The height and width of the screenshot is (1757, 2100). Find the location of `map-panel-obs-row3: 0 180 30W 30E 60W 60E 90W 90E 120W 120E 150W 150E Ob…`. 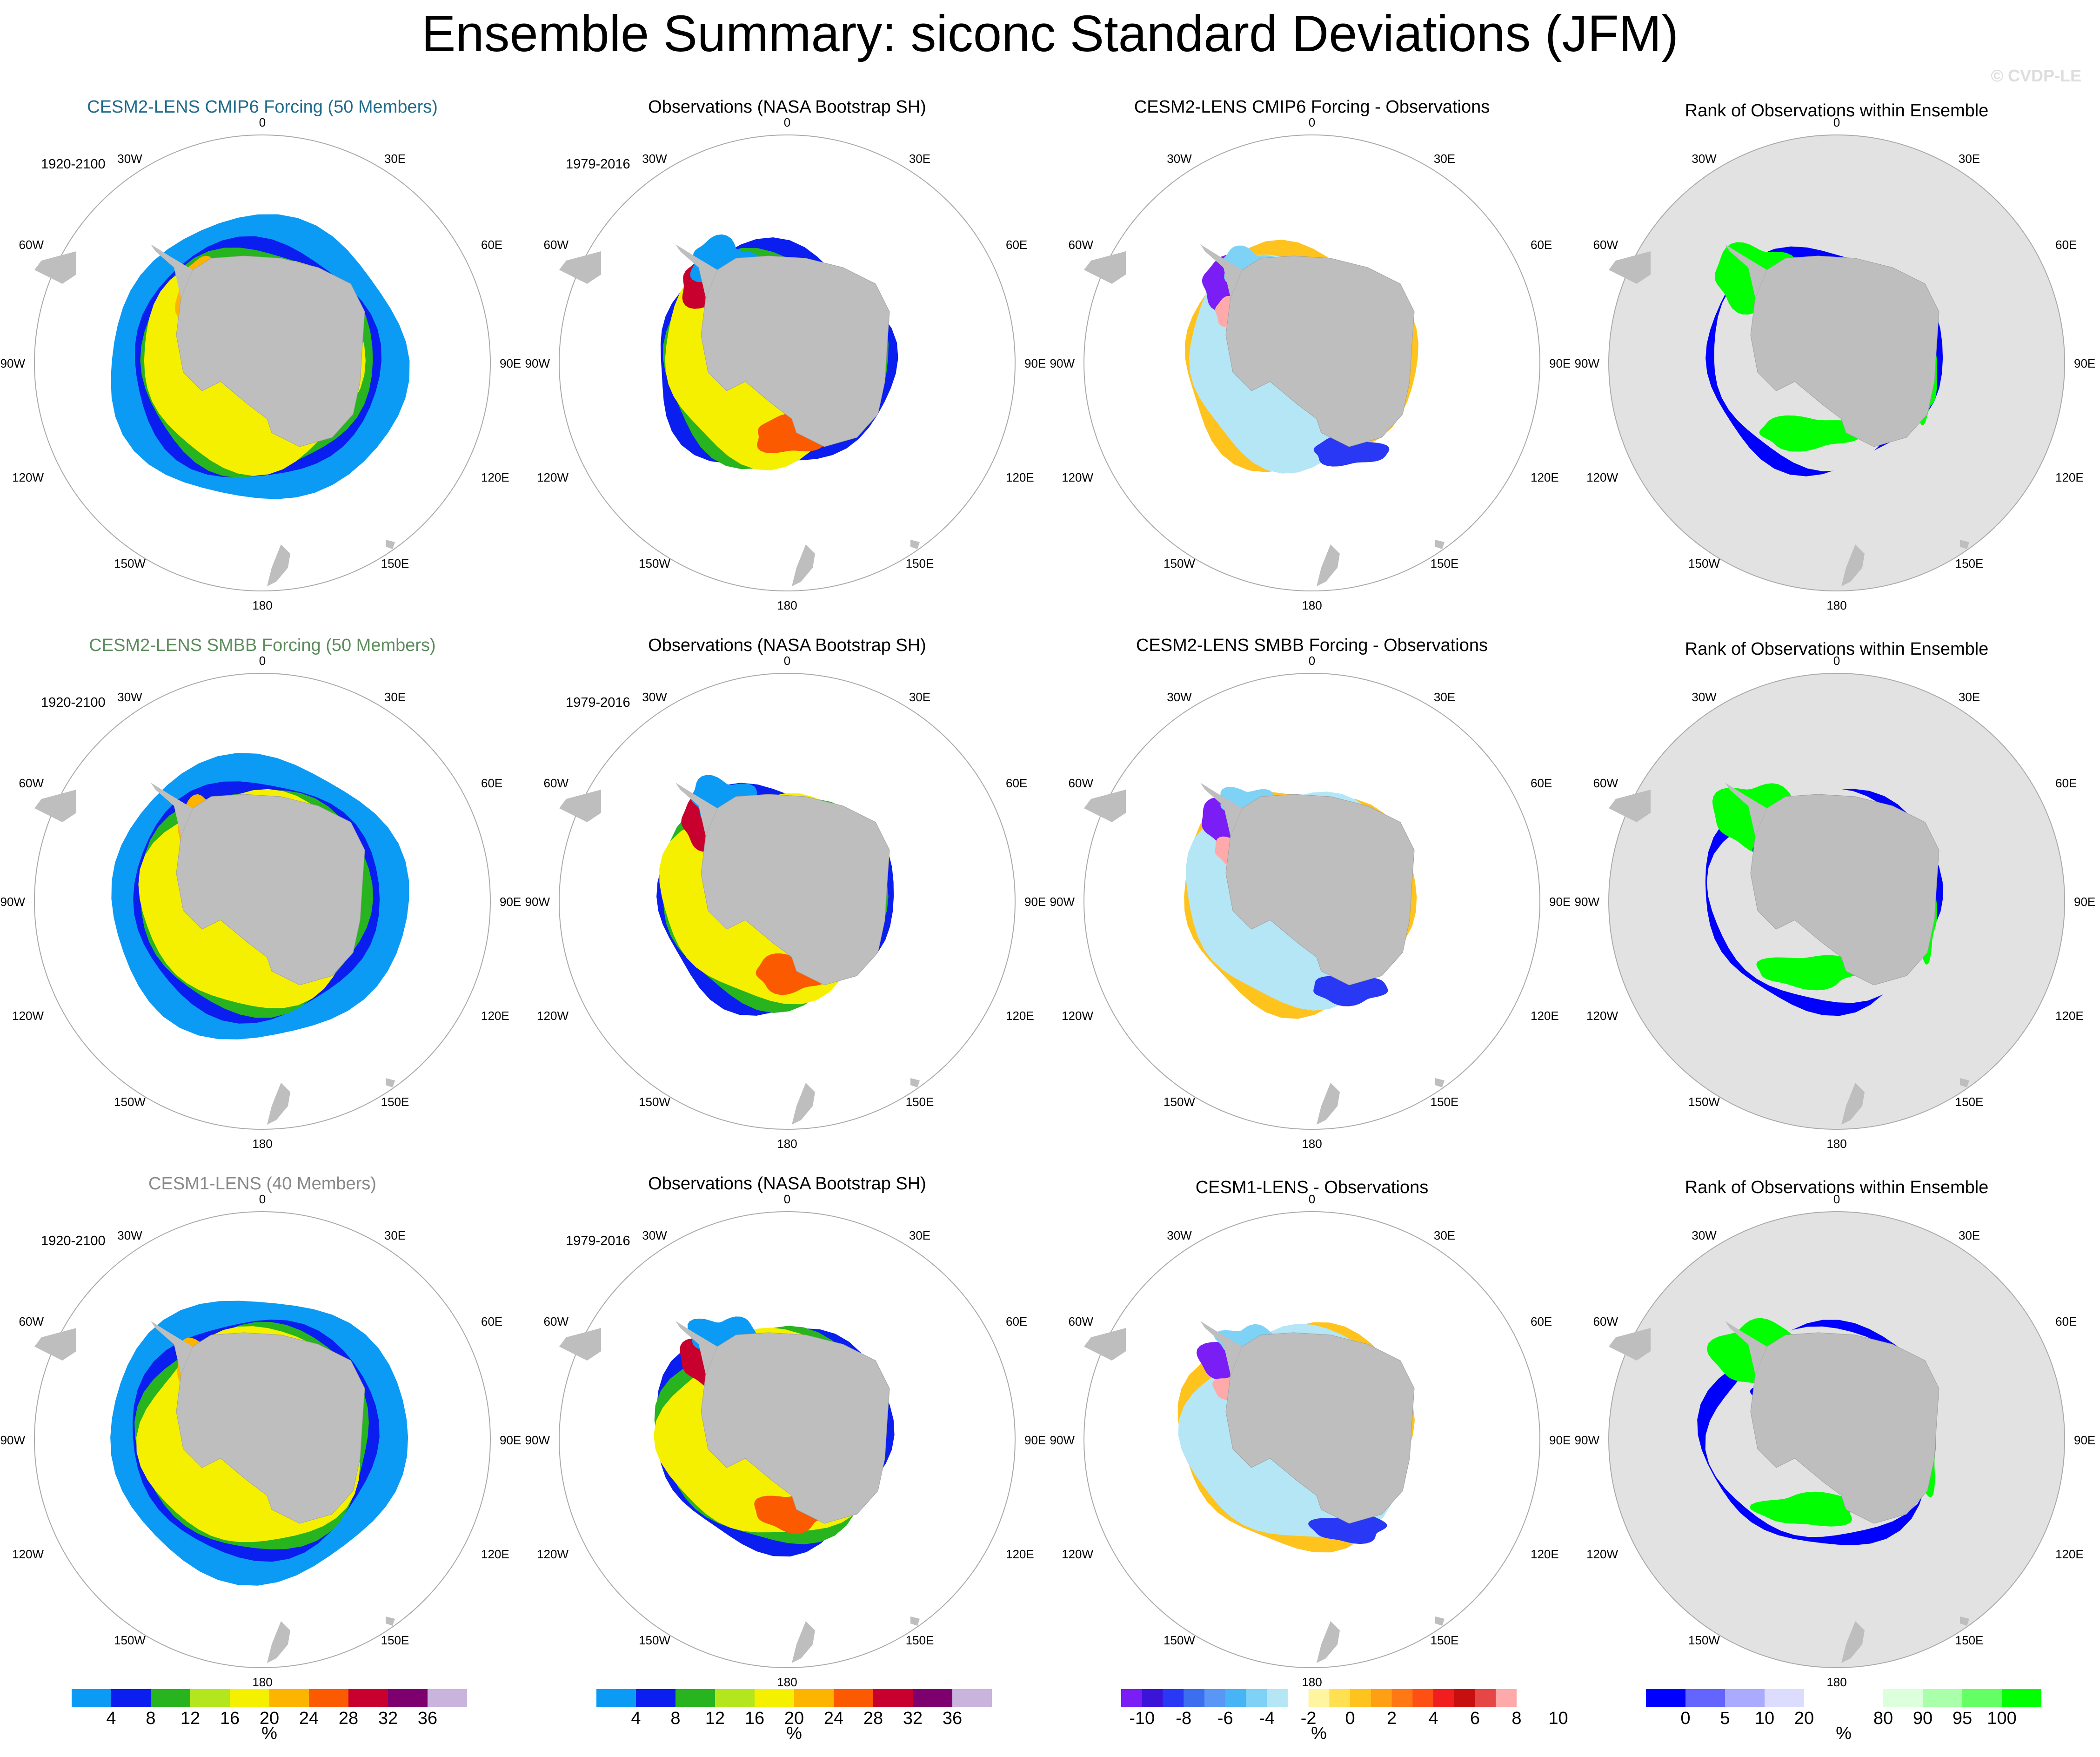

map-panel-obs-row3: 0 180 30W 30E 60W 60E 90W 90E 120W 120E 150W 150E Ob… is located at coordinates (787, 1437).